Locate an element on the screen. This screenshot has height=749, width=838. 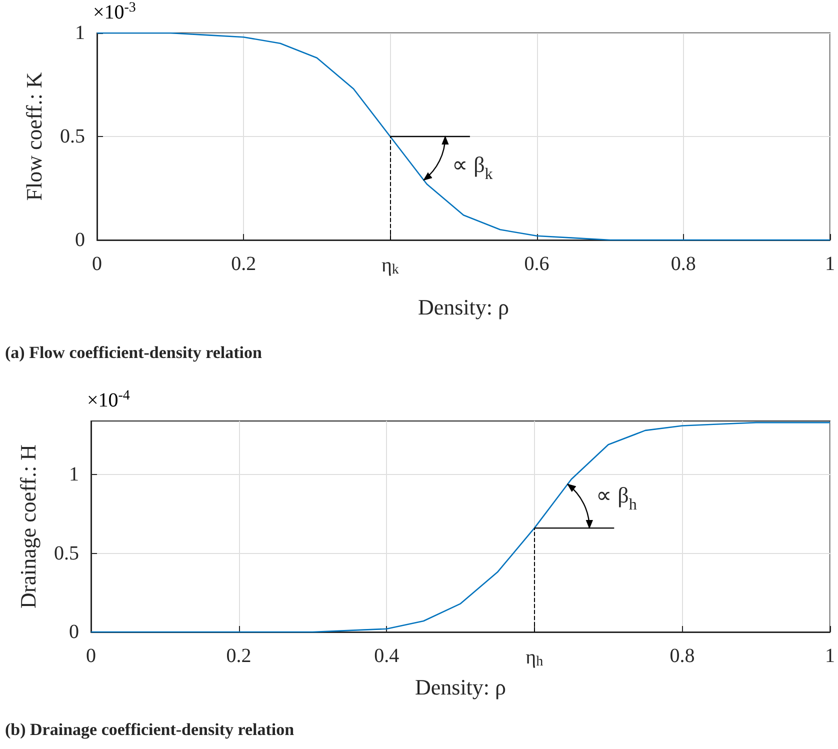
annotation: ∝ β$_{h}$ is located at coordinates (616, 498).